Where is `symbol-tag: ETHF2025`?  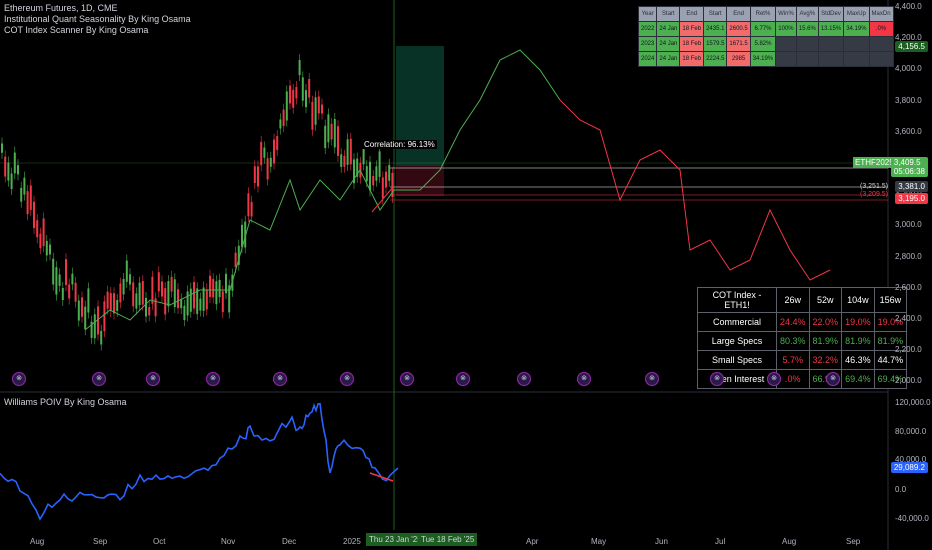 symbol-tag: ETHF2025 is located at coordinates (874, 162).